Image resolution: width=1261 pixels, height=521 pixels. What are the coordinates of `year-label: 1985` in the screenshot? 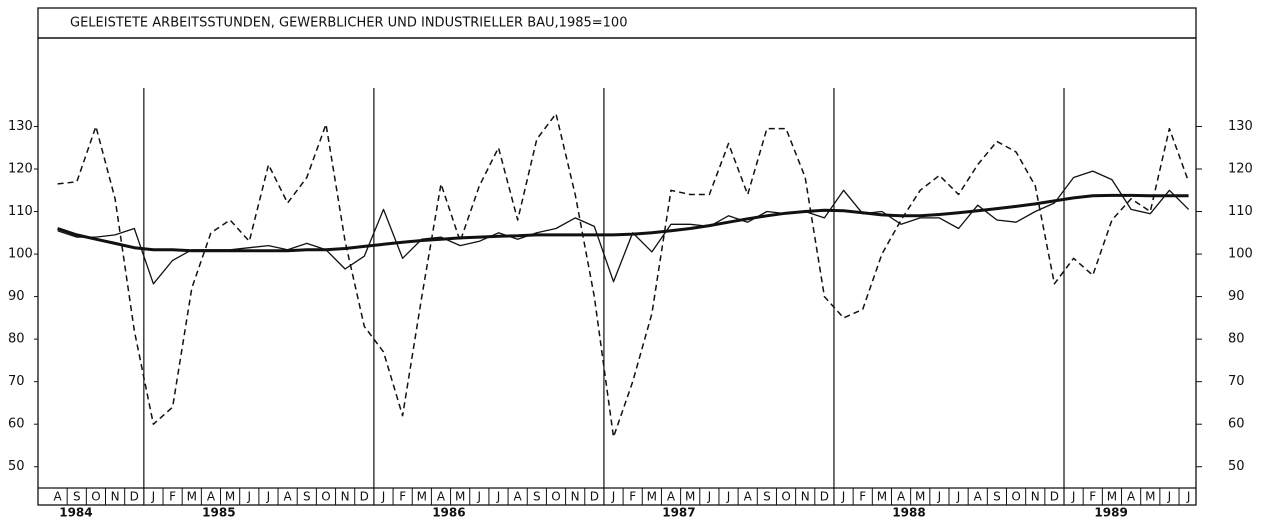 It's located at (218, 513).